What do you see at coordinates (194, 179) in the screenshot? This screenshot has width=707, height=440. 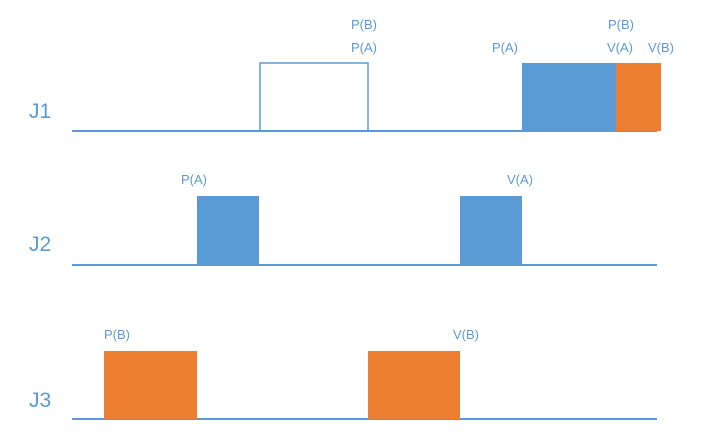 I see `j2-annotation-p-a: P(A)` at bounding box center [194, 179].